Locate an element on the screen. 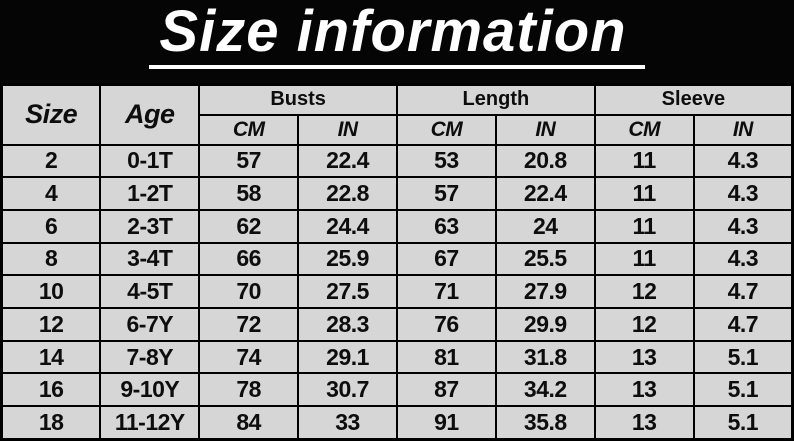 The width and height of the screenshot is (794, 441). table-row: 4 1-2T 58 22.8 57 22.4 11 4.3 is located at coordinates (397, 193).